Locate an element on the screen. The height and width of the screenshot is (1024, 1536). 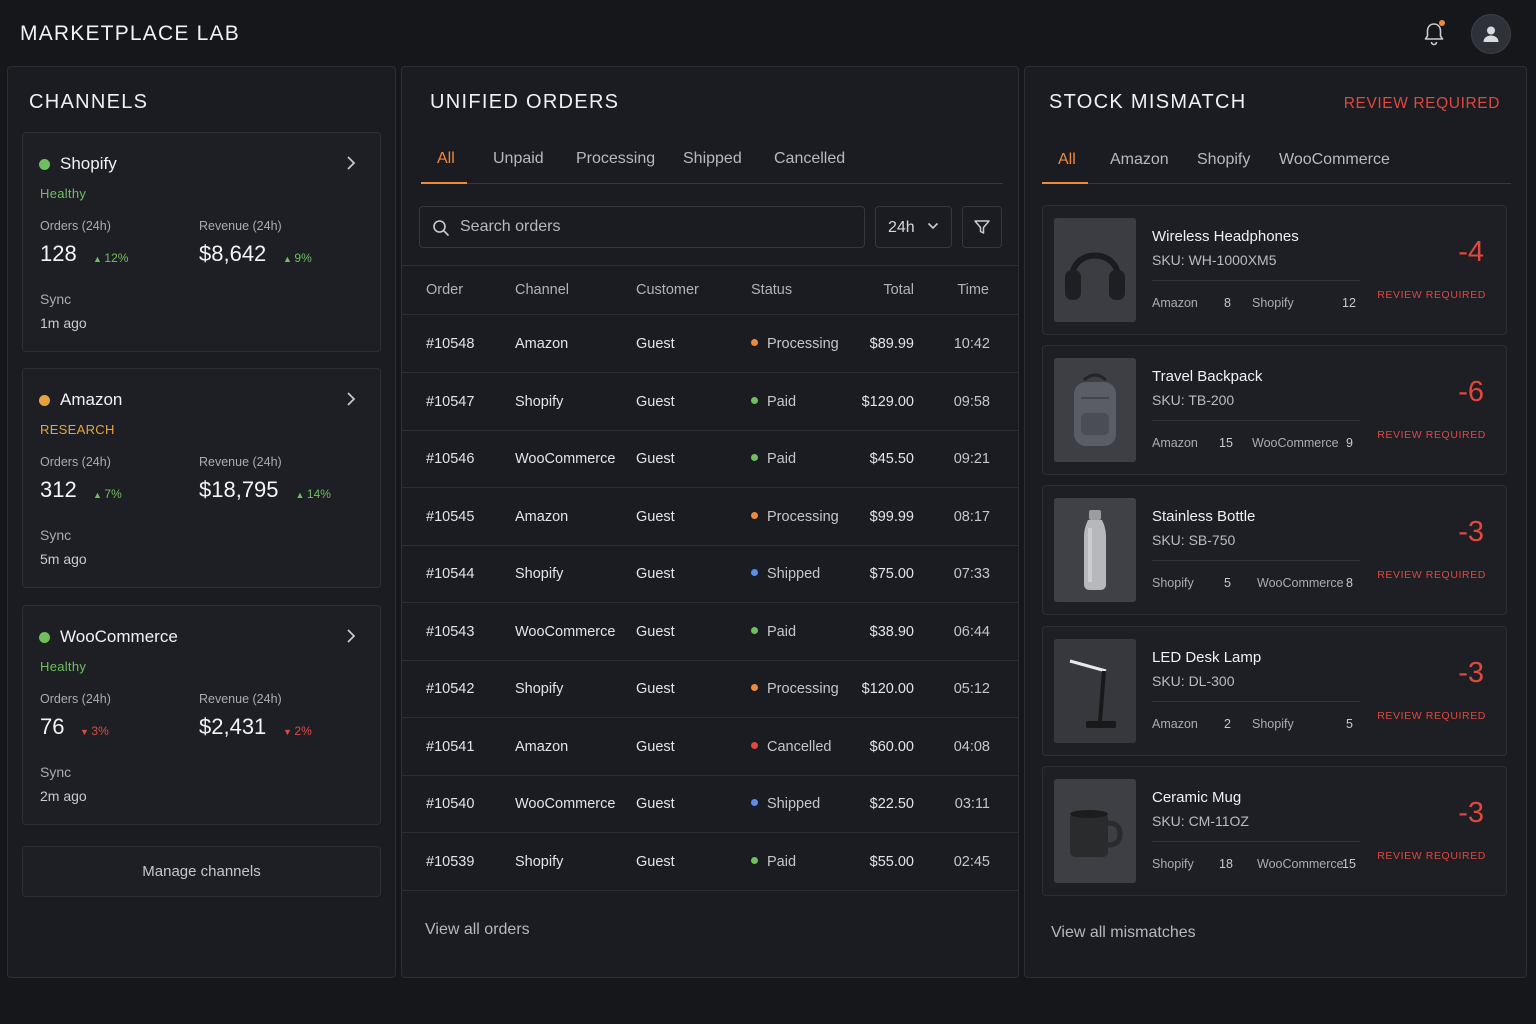
table-row: #10545 Amazon Guest Processing $99.99 08:17 is located at coordinates (710, 517).